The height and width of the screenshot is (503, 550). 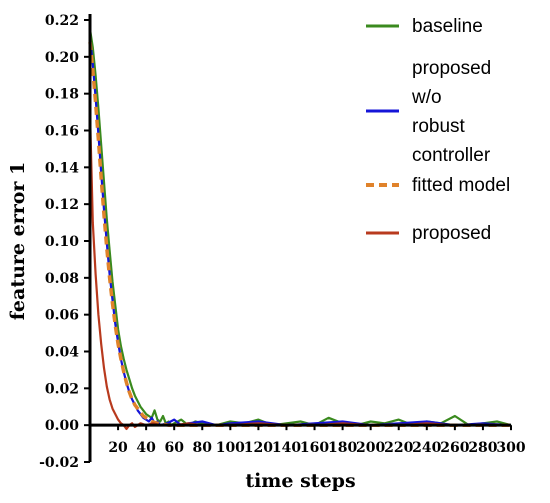 What do you see at coordinates (314, 448) in the screenshot?
I see `x-tick-label: 160` at bounding box center [314, 448].